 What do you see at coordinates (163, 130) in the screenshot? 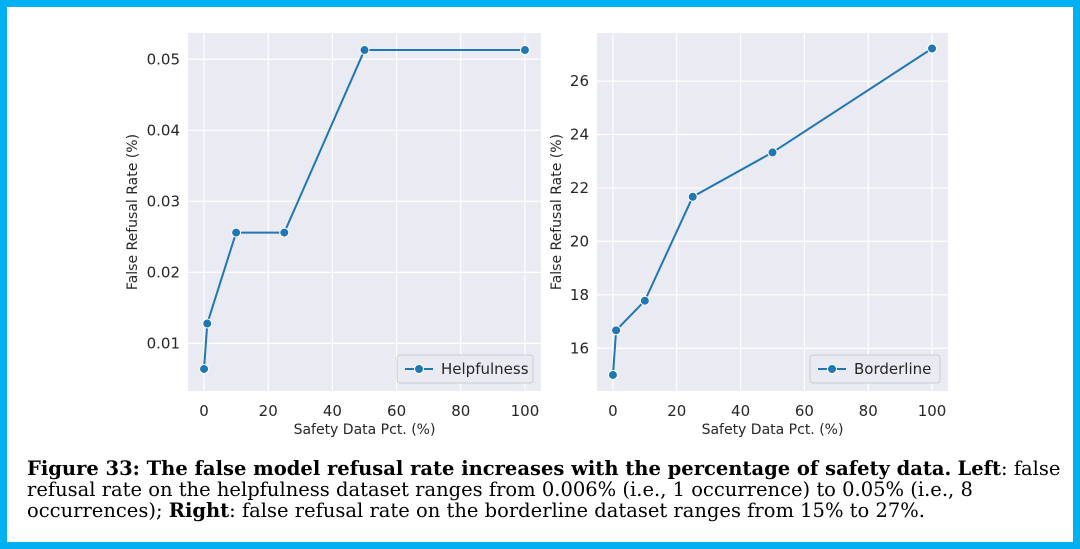
I see `y-tick-label: 0.04` at bounding box center [163, 130].